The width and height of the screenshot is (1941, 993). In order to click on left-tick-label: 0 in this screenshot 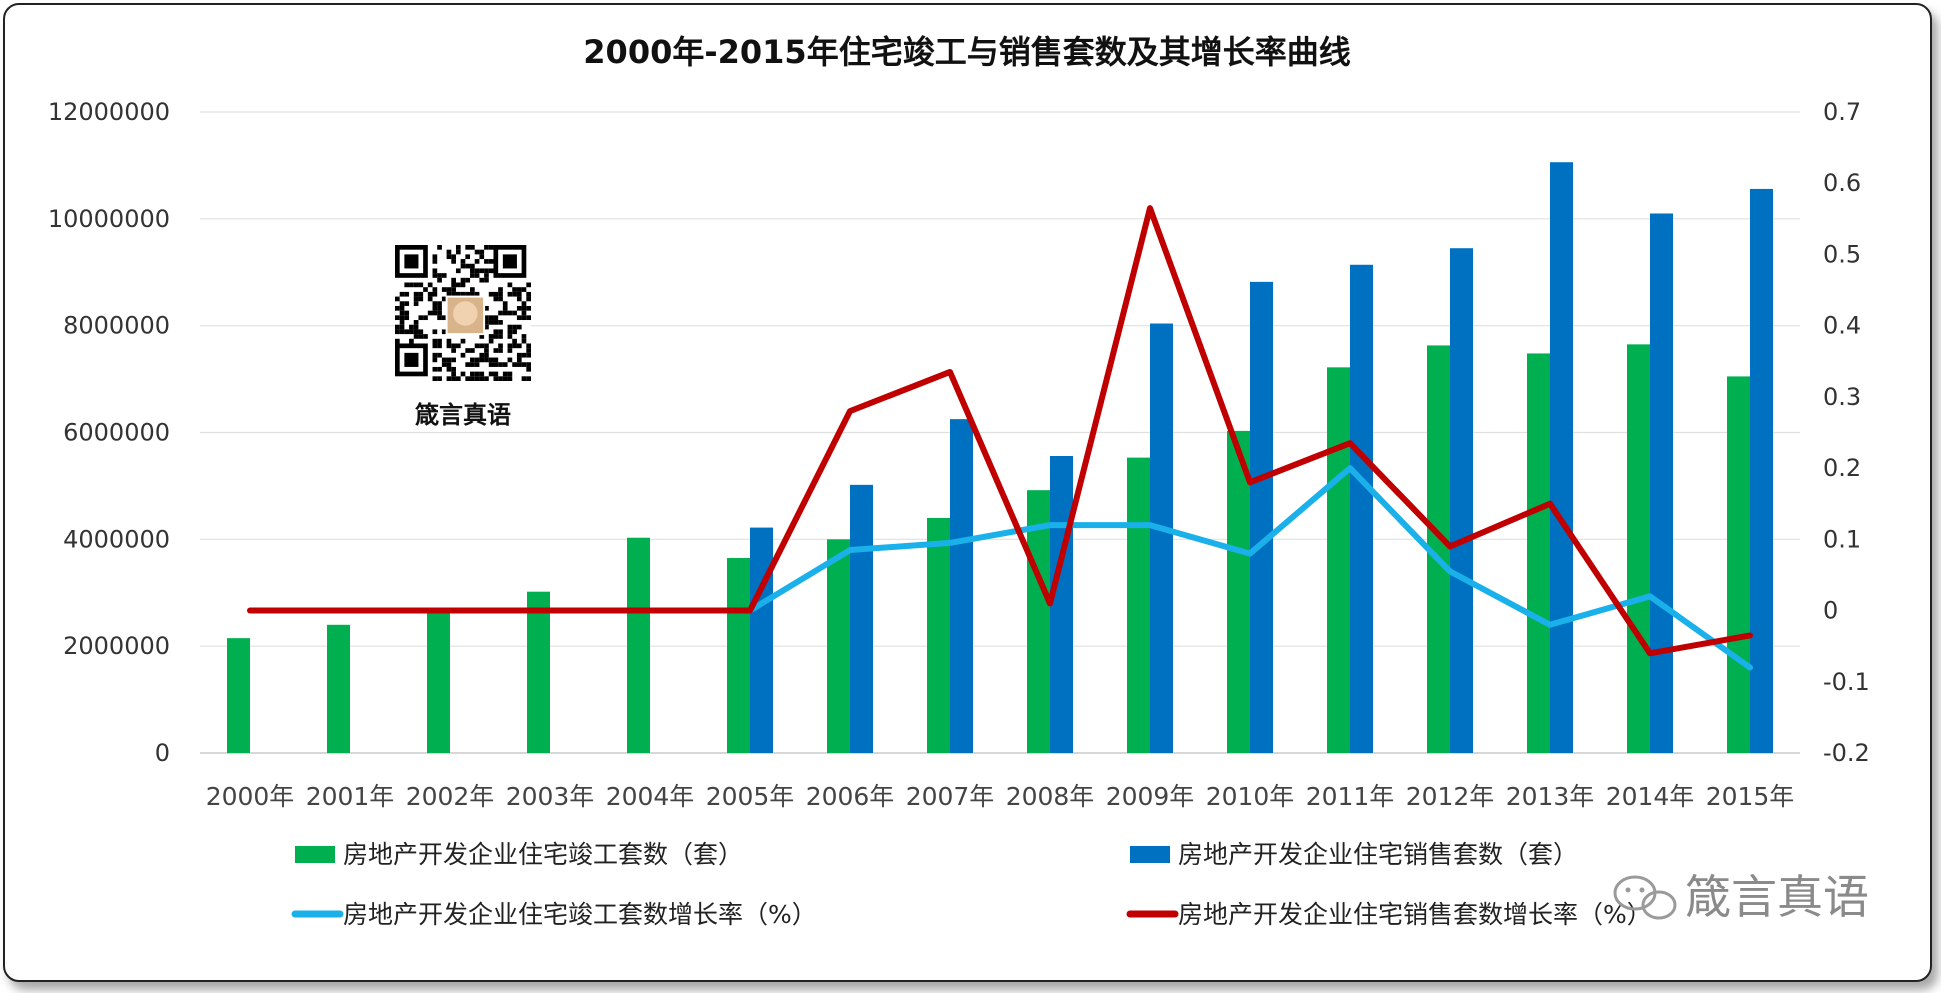, I will do `click(162, 753)`.